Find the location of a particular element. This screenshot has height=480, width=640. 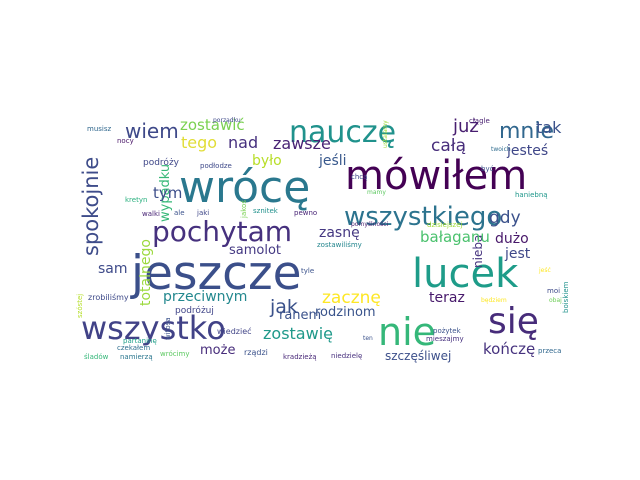

cloud-word: wrócimy is located at coordinates (175, 354).